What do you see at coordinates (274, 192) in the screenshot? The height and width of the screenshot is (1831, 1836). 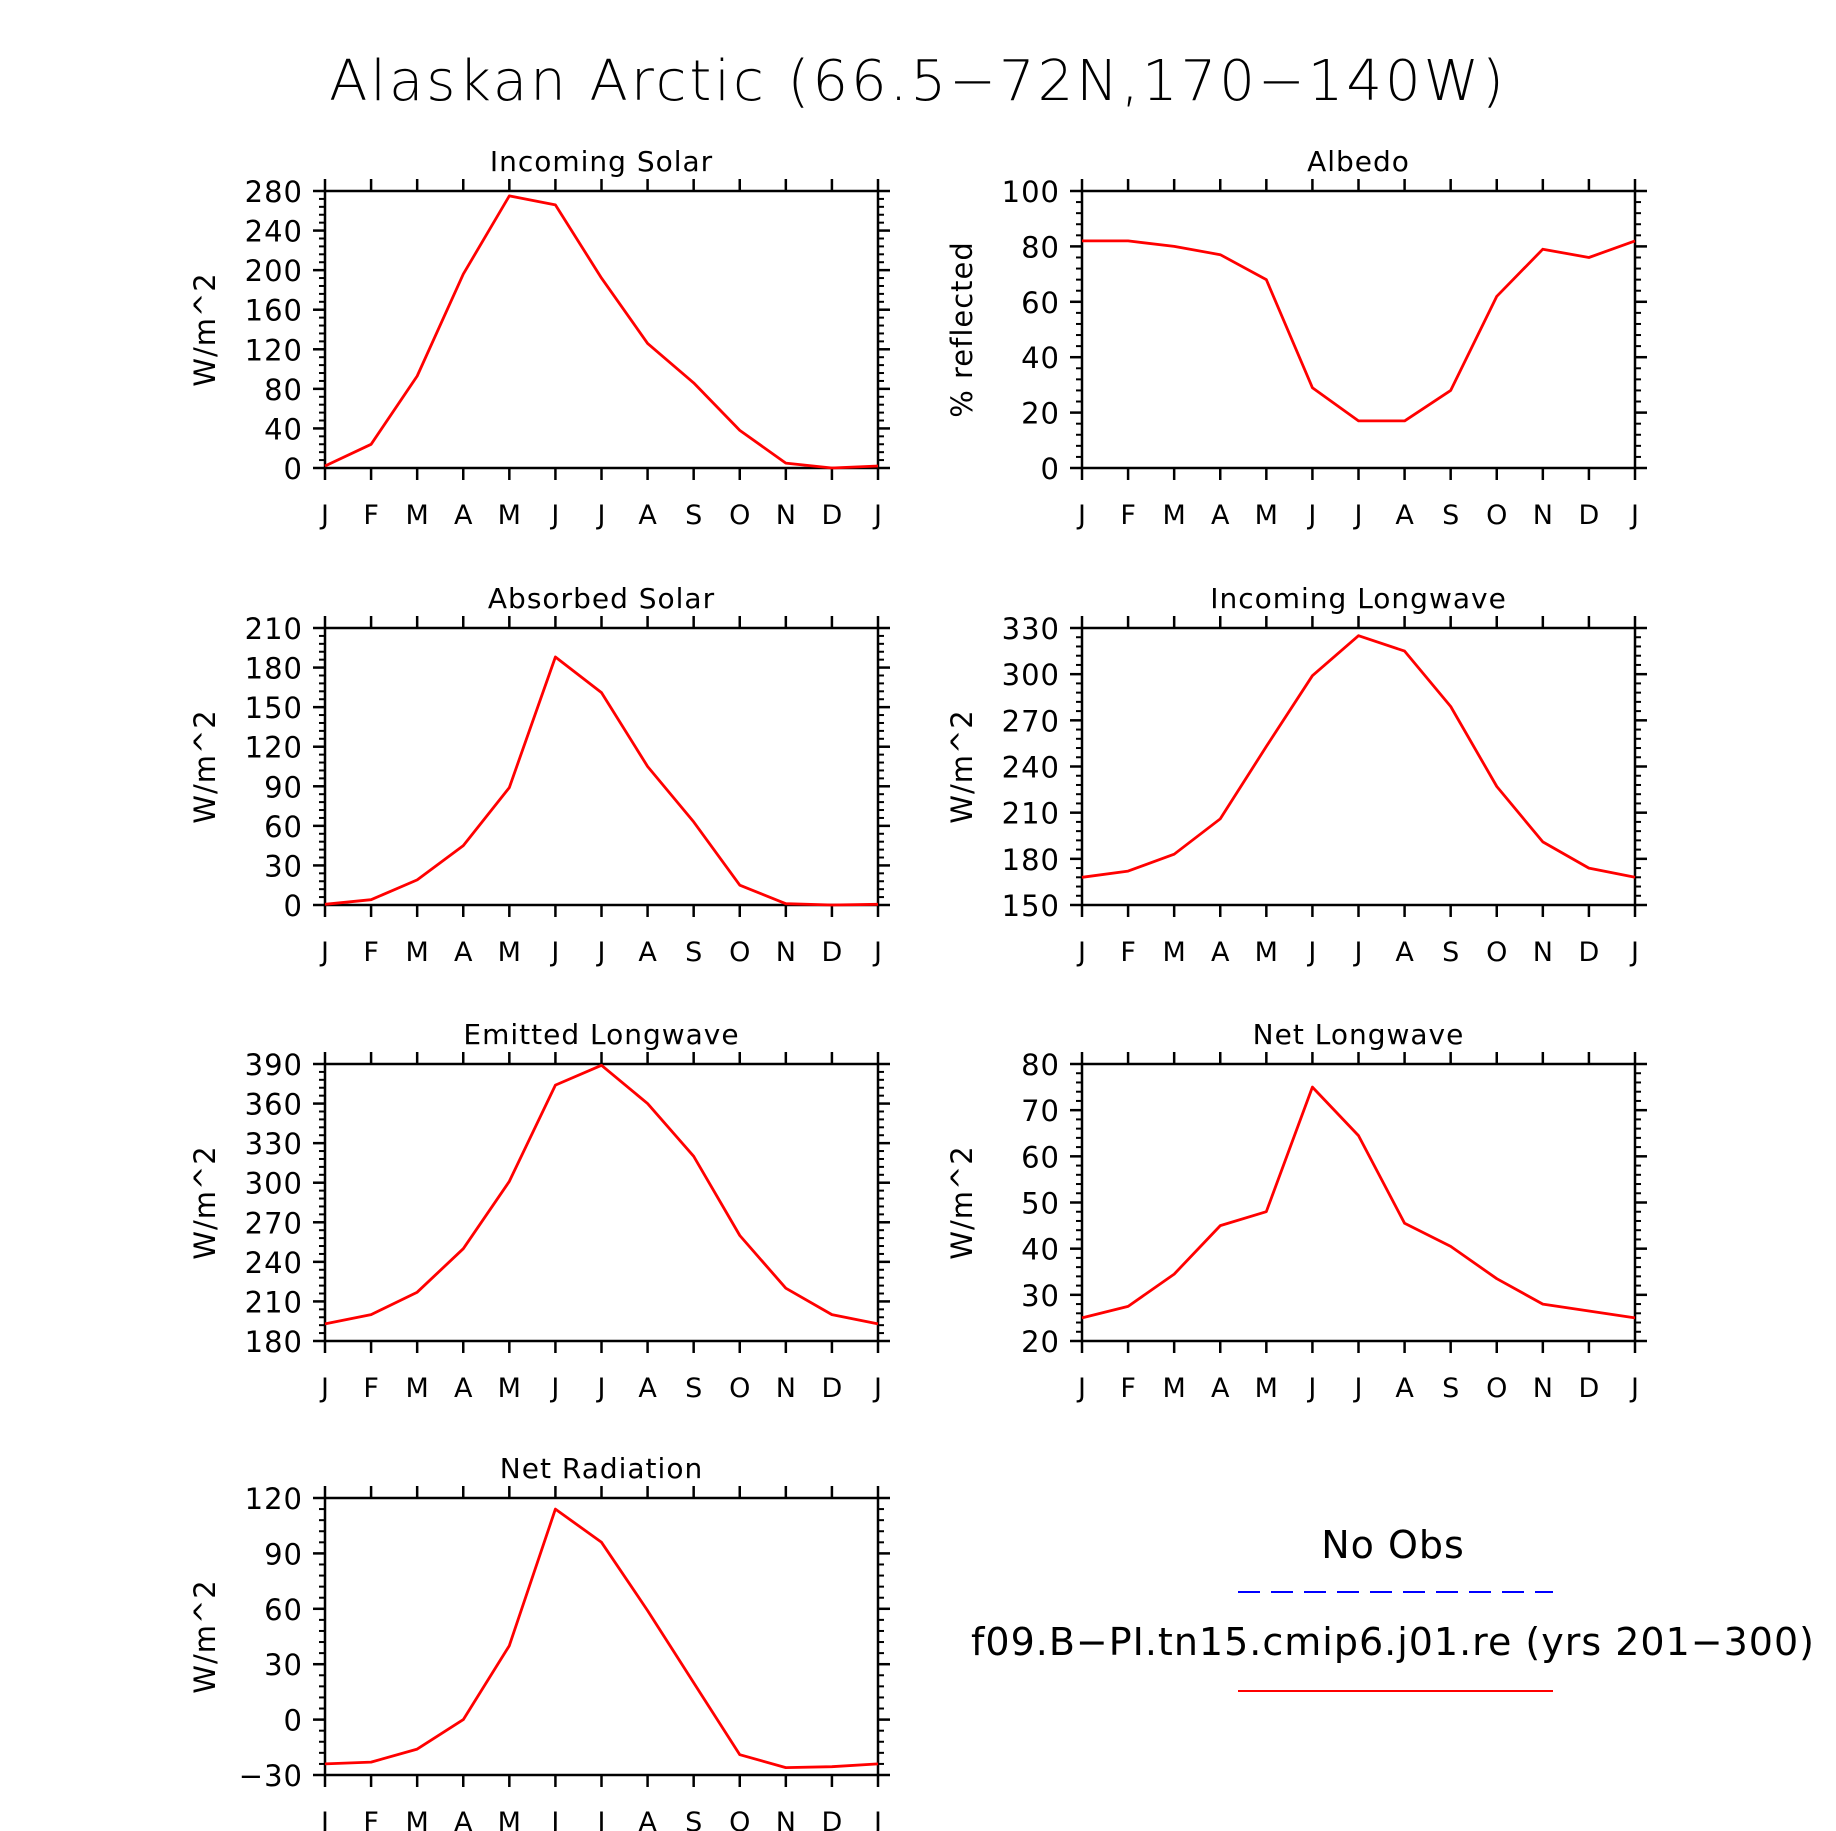 I see `y-tick-label: 280` at bounding box center [274, 192].